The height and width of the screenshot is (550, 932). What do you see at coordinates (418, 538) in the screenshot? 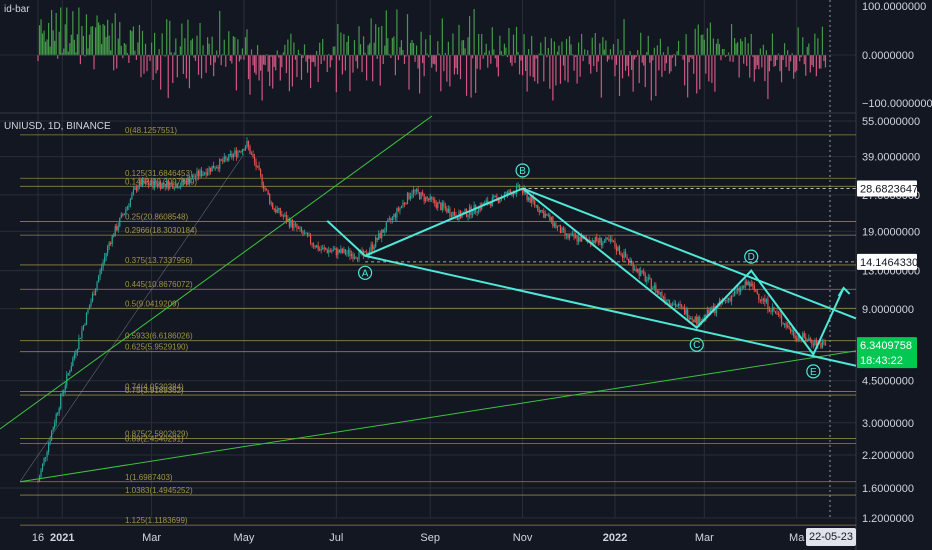
I see `time-axis: 16 2021 Mar May Jul Sep Nov 2022 Mar Ma` at bounding box center [418, 538].